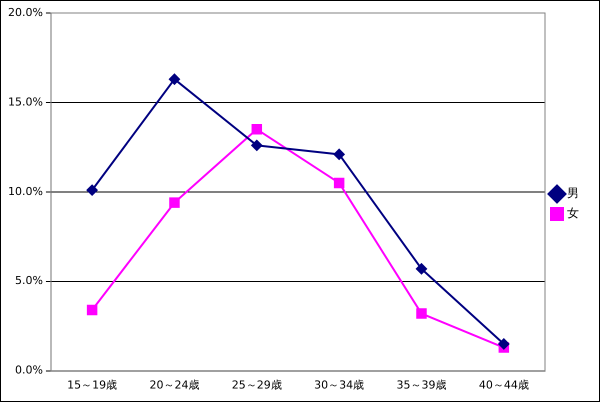 This screenshot has height=402, width=600. Describe the element at coordinates (503, 385) in the screenshot. I see `x-tick-label: 40～44歳` at that location.